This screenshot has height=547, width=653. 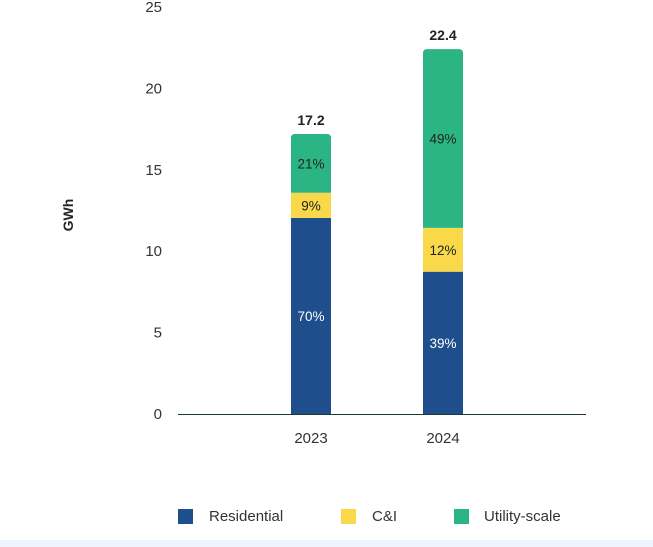 I want to click on legend-item-residential: Residential, so click(x=230, y=516).